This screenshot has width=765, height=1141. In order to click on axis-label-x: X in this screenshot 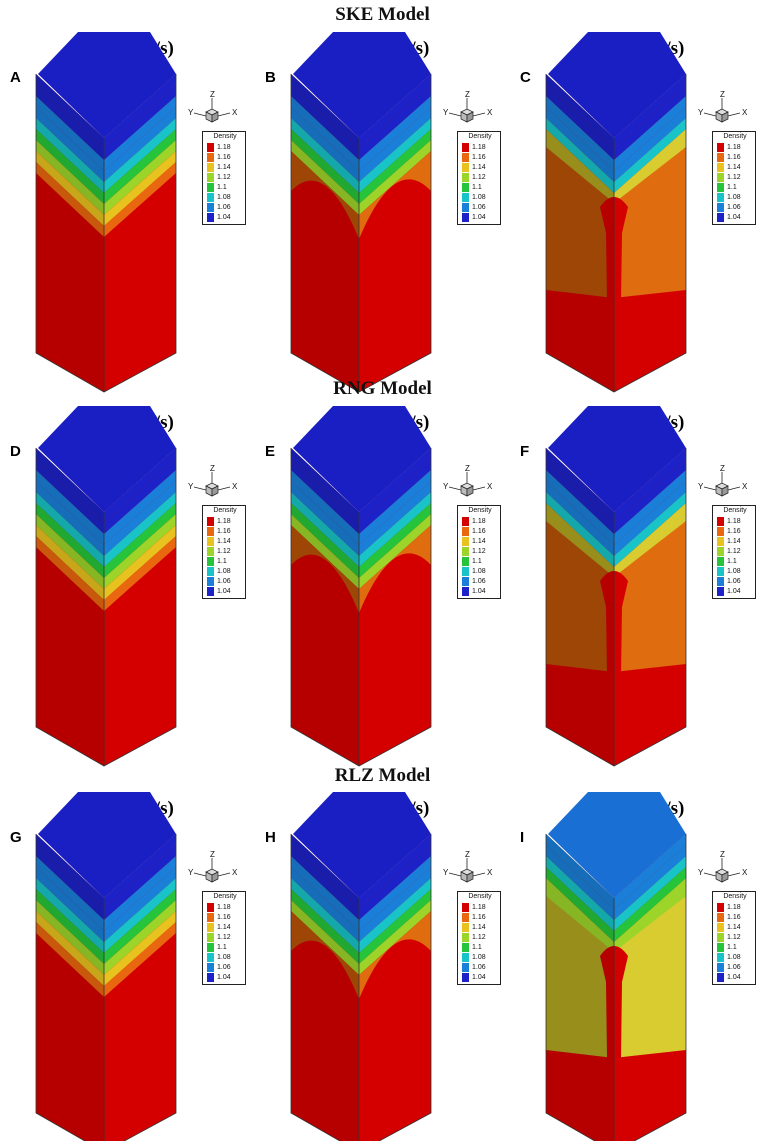, I will do `click(235, 486)`.